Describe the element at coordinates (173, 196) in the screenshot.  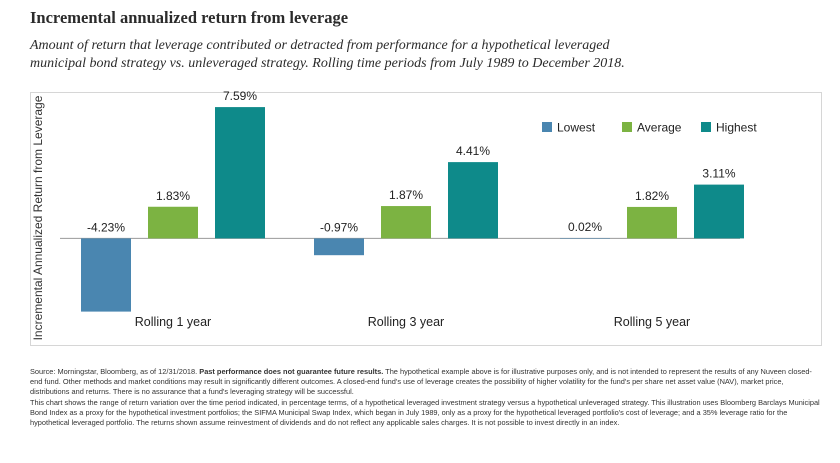
I see `data-label-average-1: 1.83%` at that location.